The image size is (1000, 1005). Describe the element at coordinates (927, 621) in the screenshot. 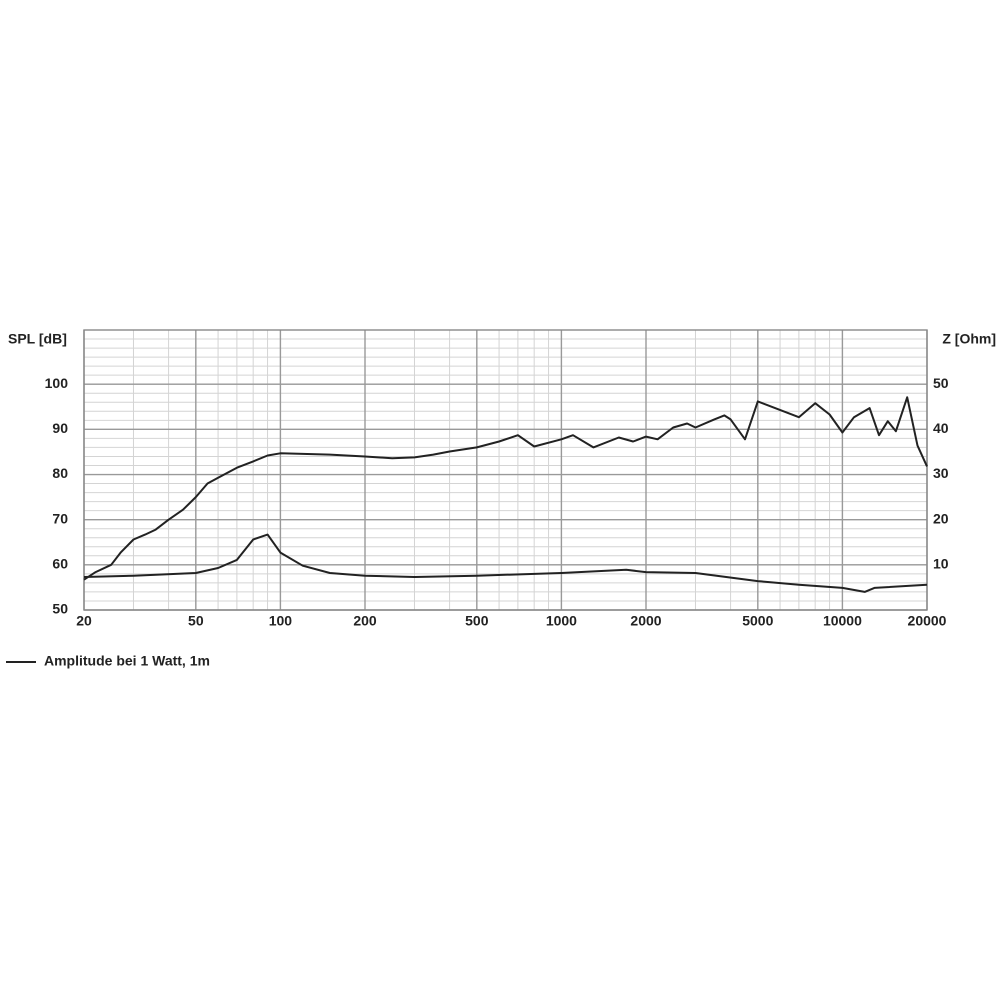

I see `x-tick-label: 20000` at that location.